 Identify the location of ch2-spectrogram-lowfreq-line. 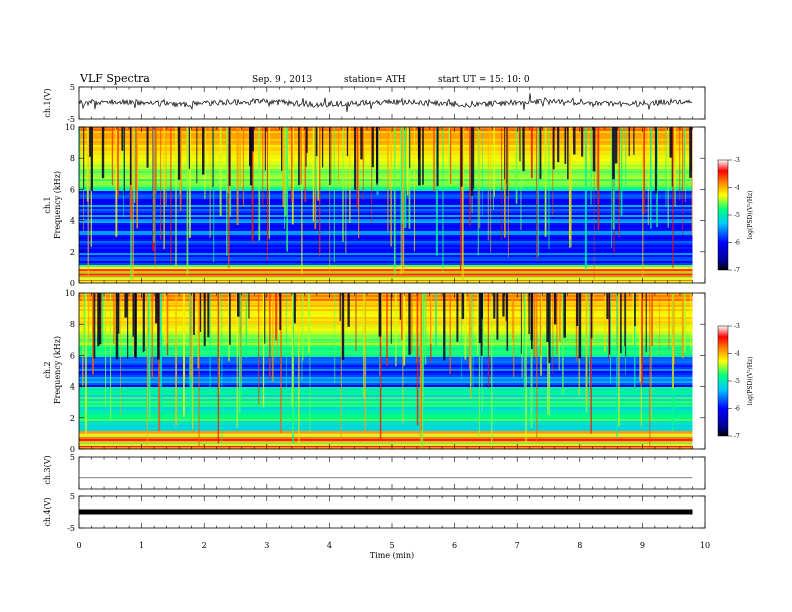
(386, 434).